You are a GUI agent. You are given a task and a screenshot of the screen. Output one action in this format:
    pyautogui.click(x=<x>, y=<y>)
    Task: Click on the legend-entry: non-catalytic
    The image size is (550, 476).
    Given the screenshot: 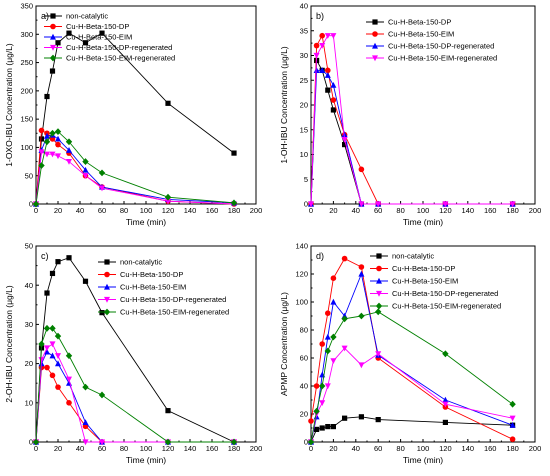 What is the action you would take?
    pyautogui.click(x=413, y=256)
    